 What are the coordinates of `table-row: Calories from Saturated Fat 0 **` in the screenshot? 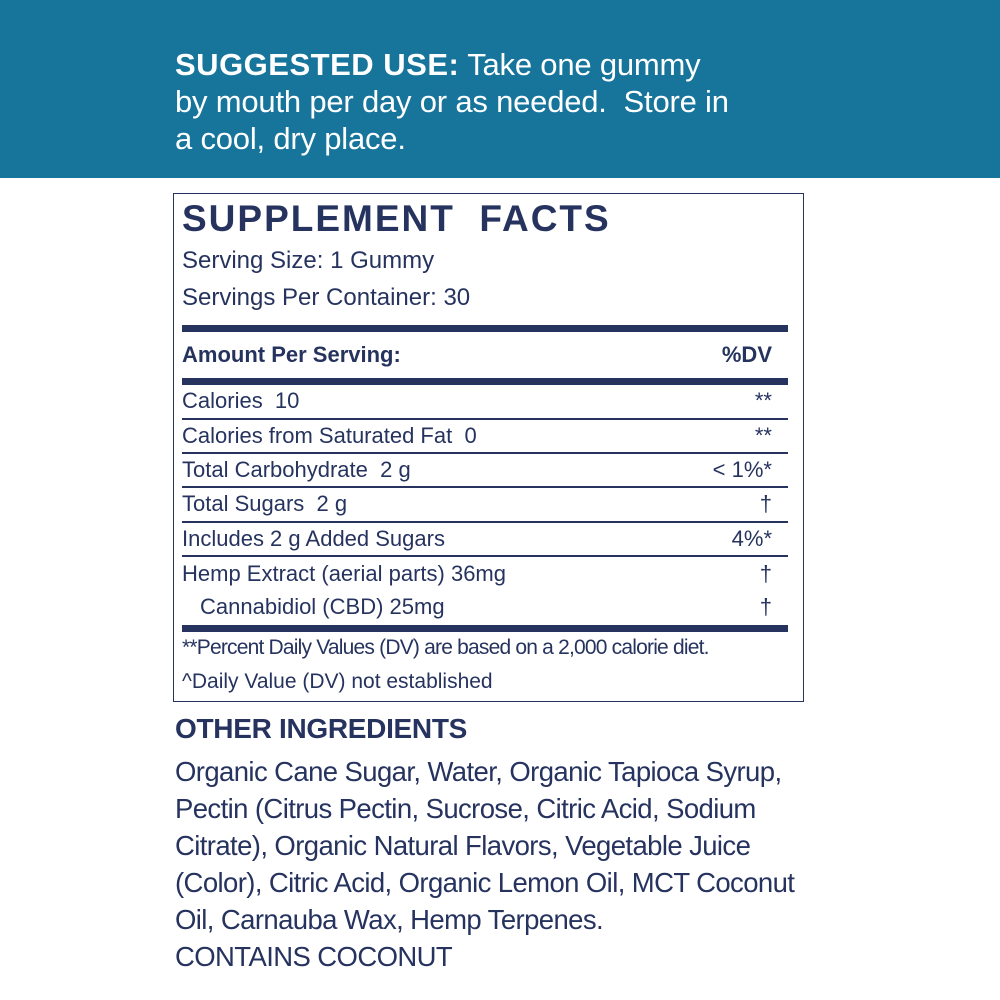 It's located at (477, 436).